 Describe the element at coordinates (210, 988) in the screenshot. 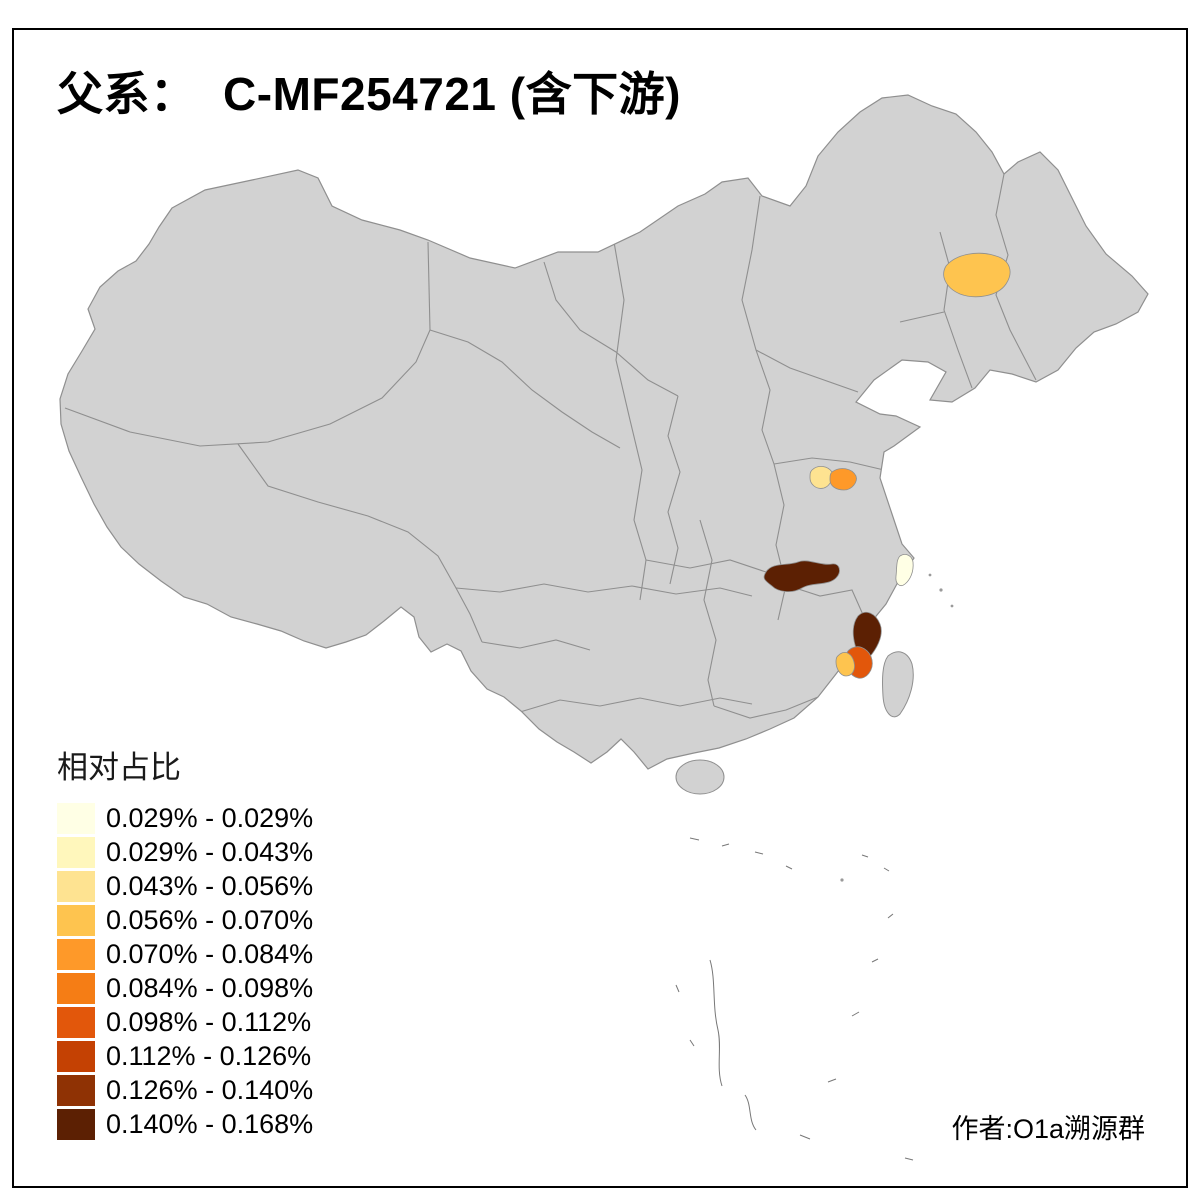

I see `legend-label: 0.084% - 0.098%` at that location.